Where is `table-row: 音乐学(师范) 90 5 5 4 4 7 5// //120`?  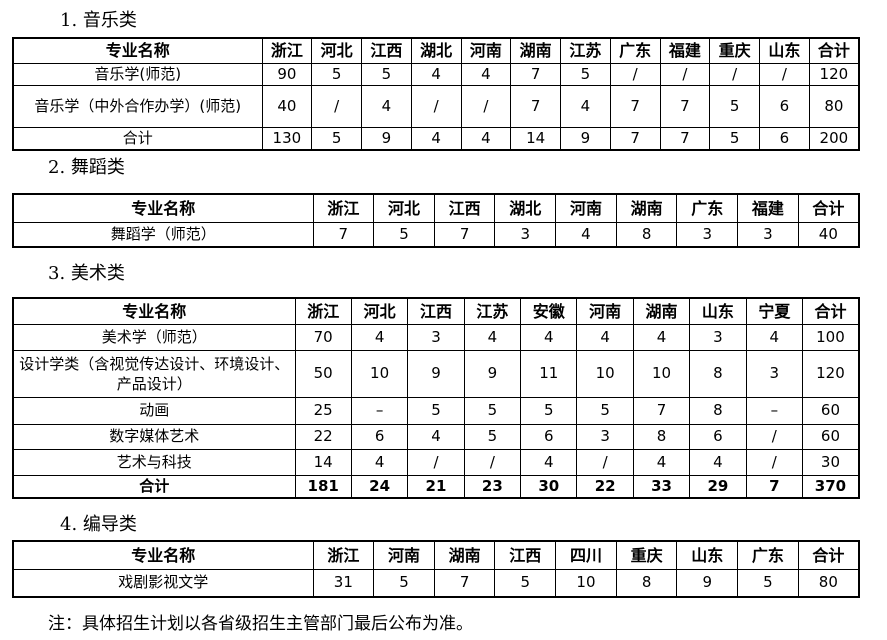 table-row: 音乐学(师范) 90 5 5 4 4 7 5// //120 is located at coordinates (436, 74).